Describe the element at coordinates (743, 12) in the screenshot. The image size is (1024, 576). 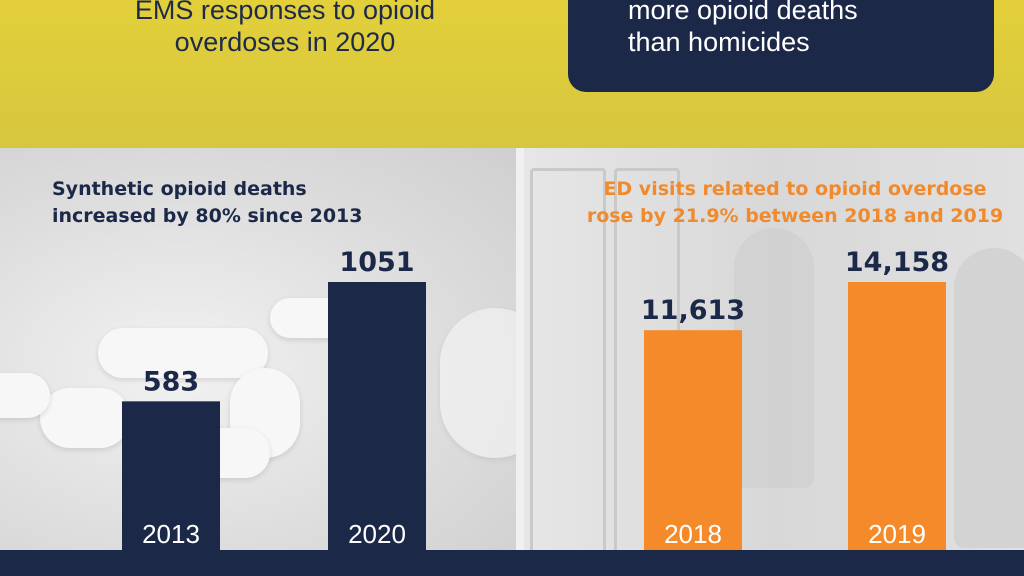
I see `callout-line-1: more opioid deaths` at that location.